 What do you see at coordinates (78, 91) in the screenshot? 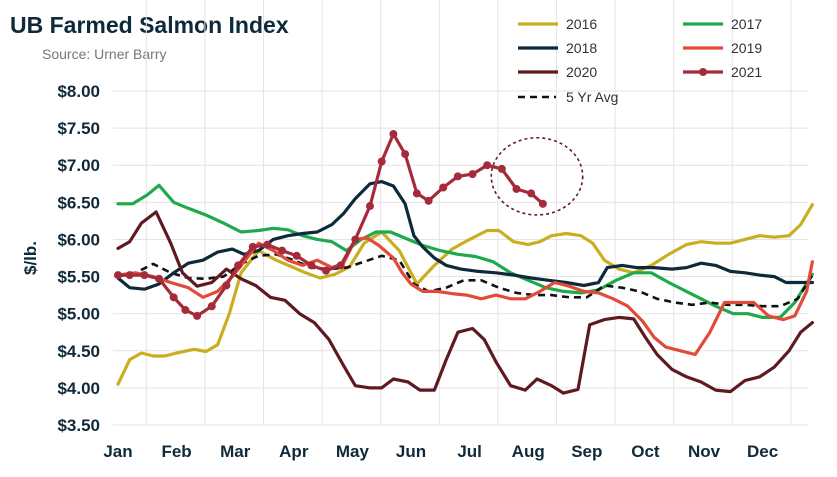
I see `y-tick-label: $8.00` at bounding box center [78, 91].